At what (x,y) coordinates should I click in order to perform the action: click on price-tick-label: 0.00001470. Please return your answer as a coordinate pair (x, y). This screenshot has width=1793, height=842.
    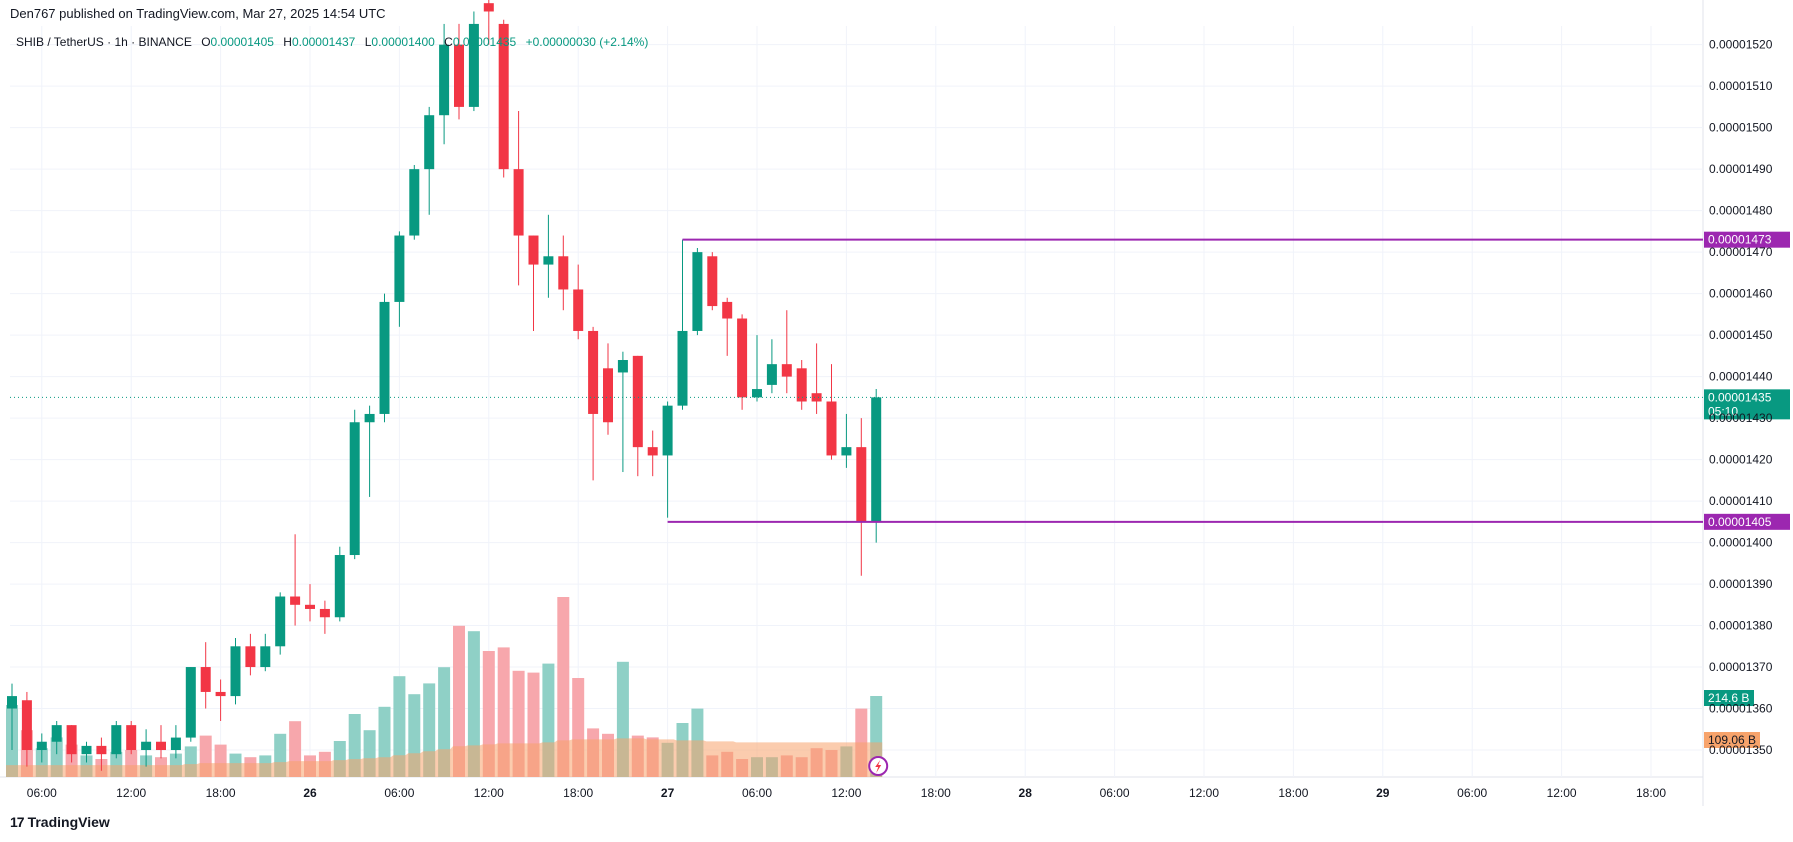
    Looking at the image, I should click on (1741, 252).